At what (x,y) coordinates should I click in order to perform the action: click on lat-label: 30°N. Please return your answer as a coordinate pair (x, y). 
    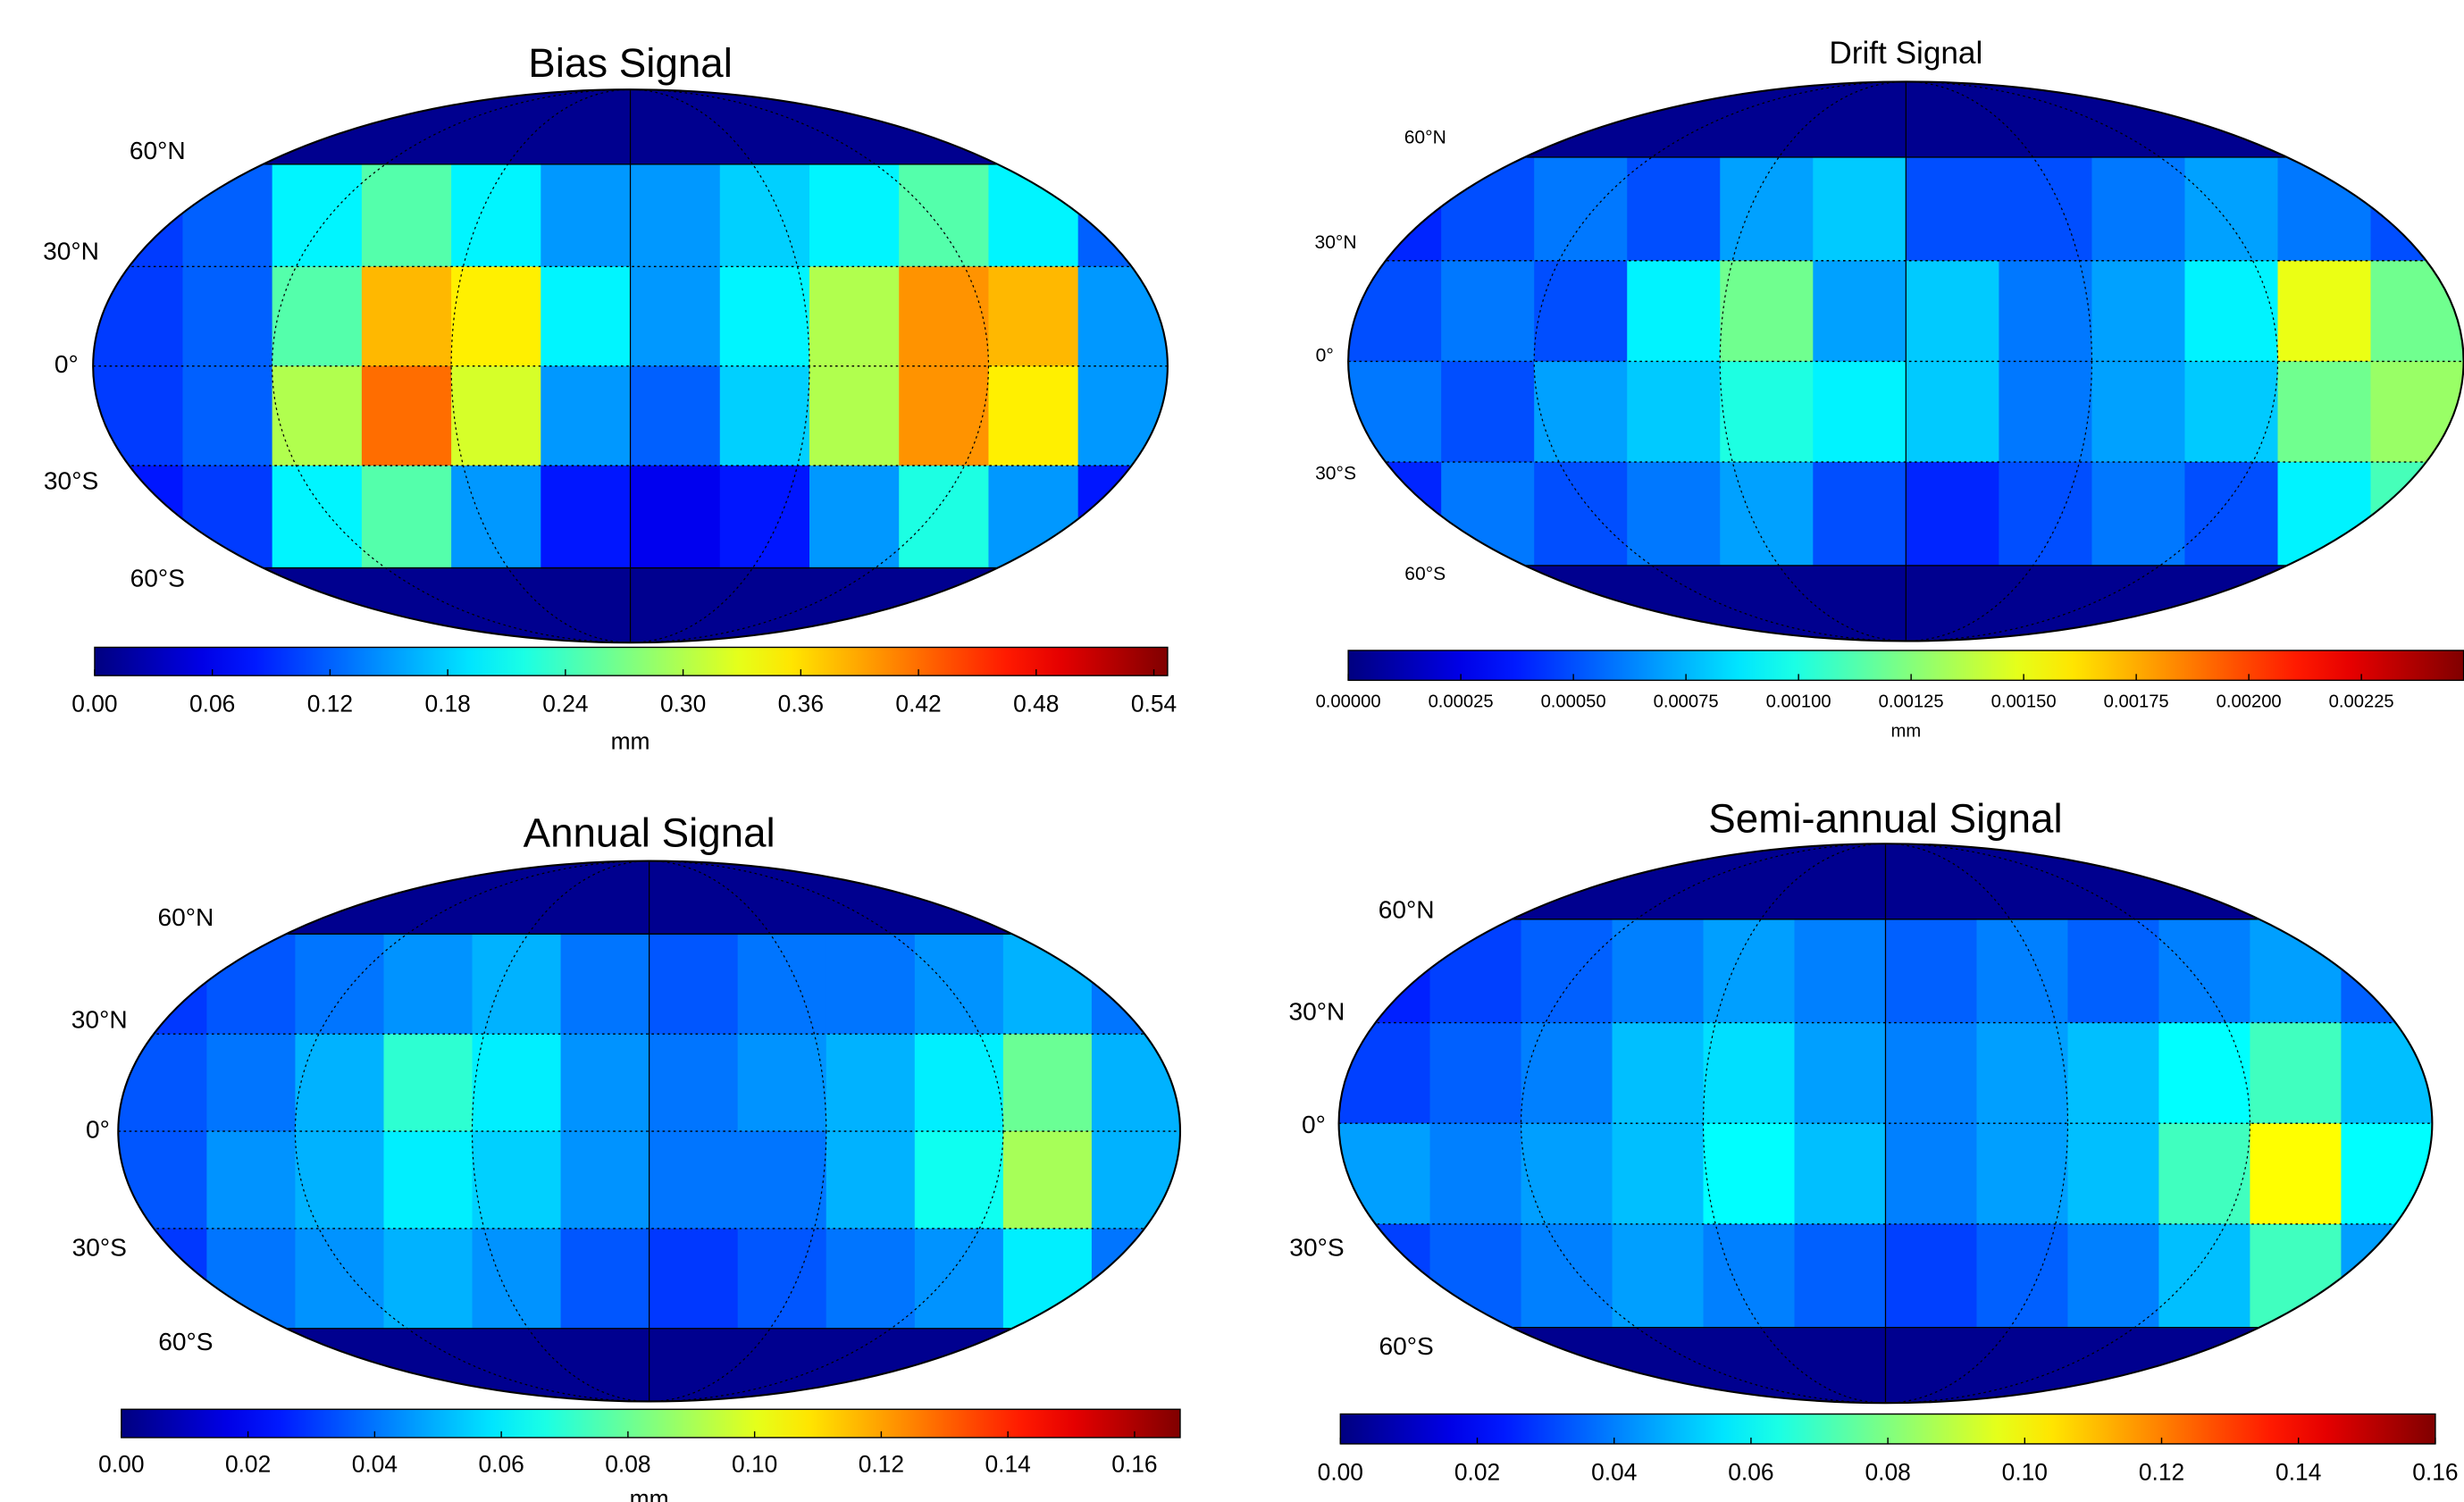
    Looking at the image, I should click on (1317, 1012).